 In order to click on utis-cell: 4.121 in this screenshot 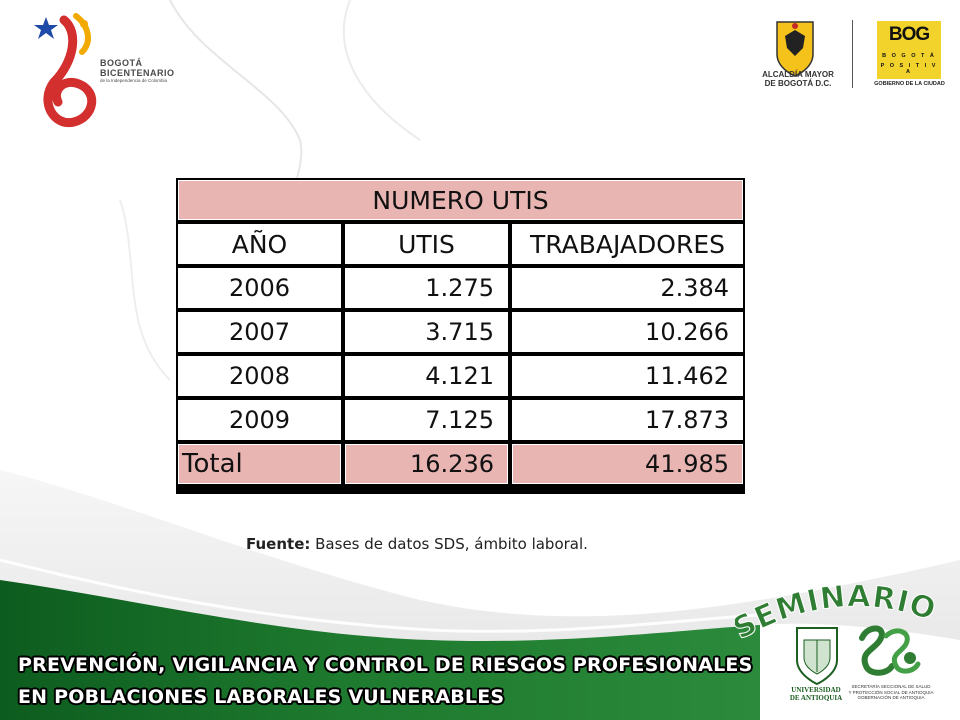, I will do `click(426, 376)`.